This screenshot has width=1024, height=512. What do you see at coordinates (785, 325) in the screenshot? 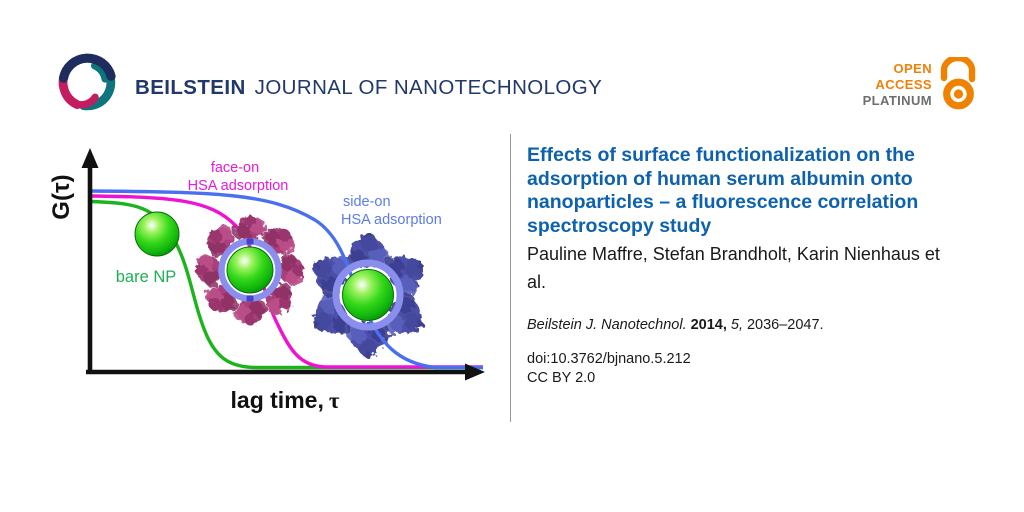
I see `citation-pages: 2036–2047.` at bounding box center [785, 325].